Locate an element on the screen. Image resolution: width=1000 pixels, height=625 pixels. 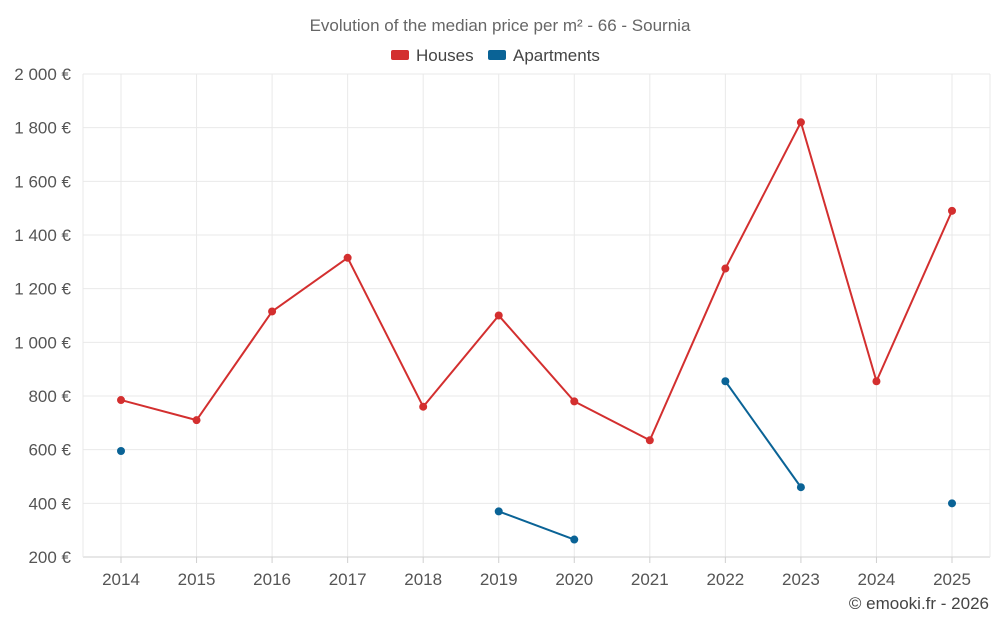
y-tick-label: 1 200 € is located at coordinates (42, 289).